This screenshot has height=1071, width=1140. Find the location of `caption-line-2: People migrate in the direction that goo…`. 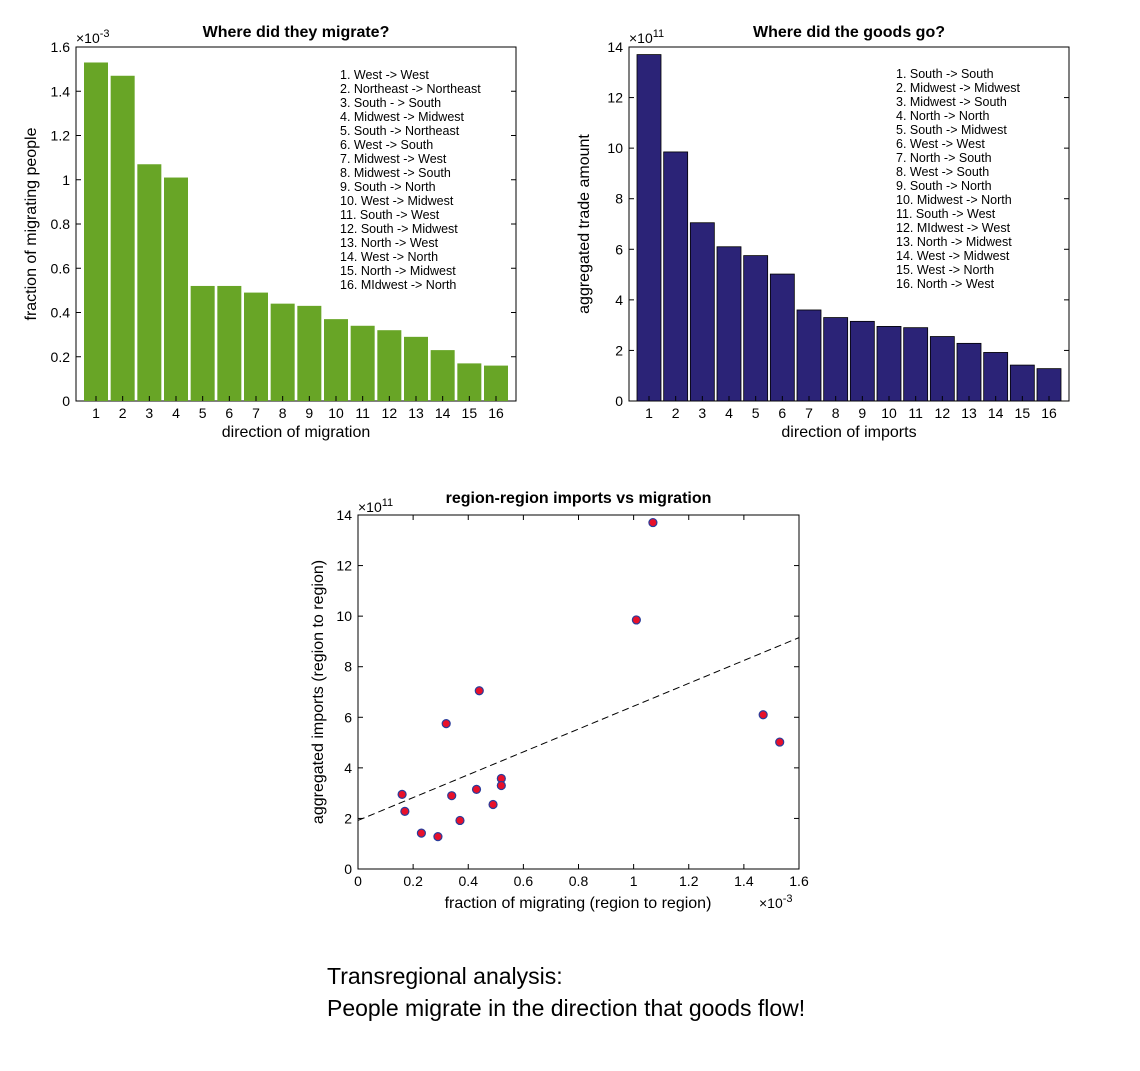

caption-line-2: People migrate in the direction that goo… is located at coordinates (566, 1008).